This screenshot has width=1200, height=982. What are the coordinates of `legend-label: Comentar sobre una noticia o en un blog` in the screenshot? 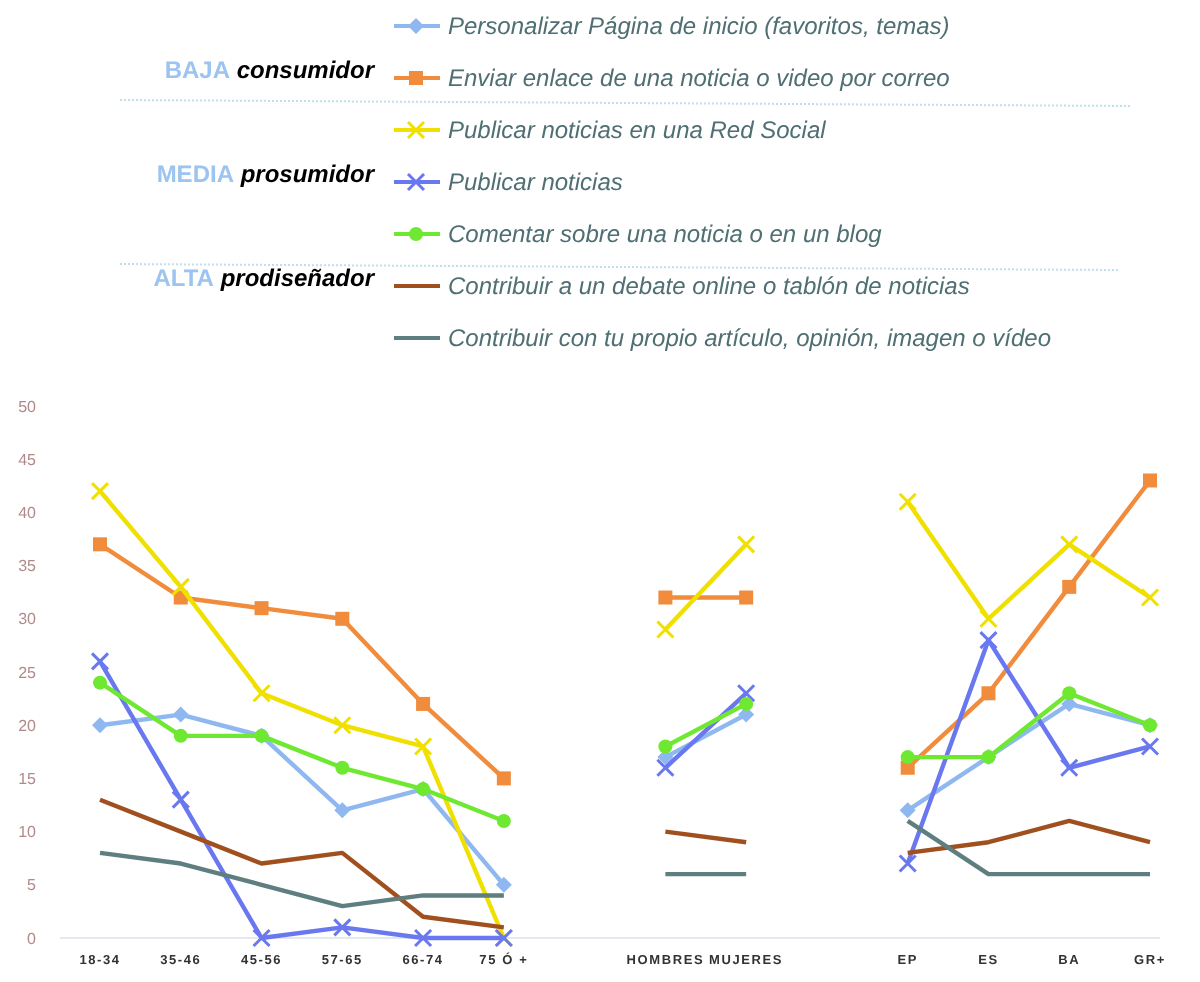 It's located at (665, 234).